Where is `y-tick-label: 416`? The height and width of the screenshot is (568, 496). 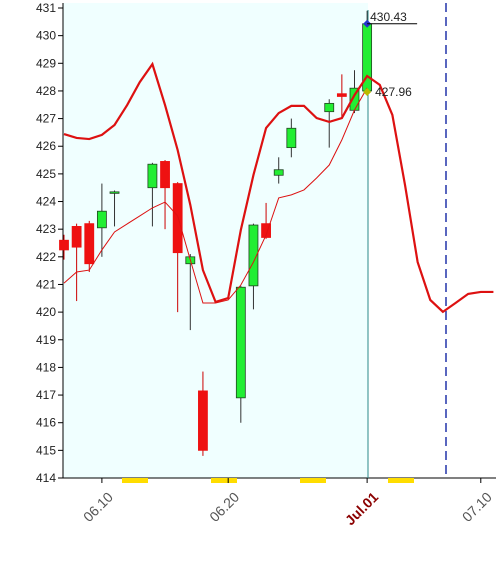
y-tick-label: 416 is located at coordinates (46, 423).